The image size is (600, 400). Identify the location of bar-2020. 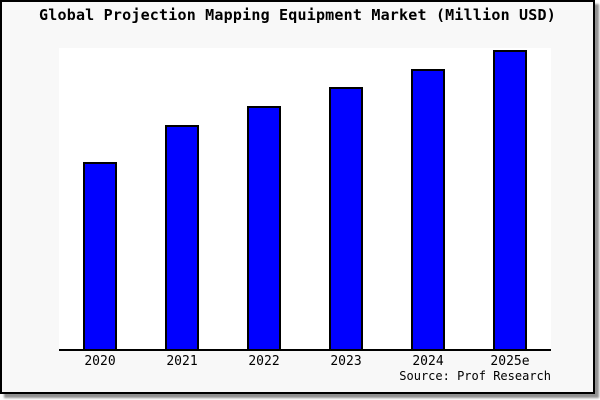
(100, 255).